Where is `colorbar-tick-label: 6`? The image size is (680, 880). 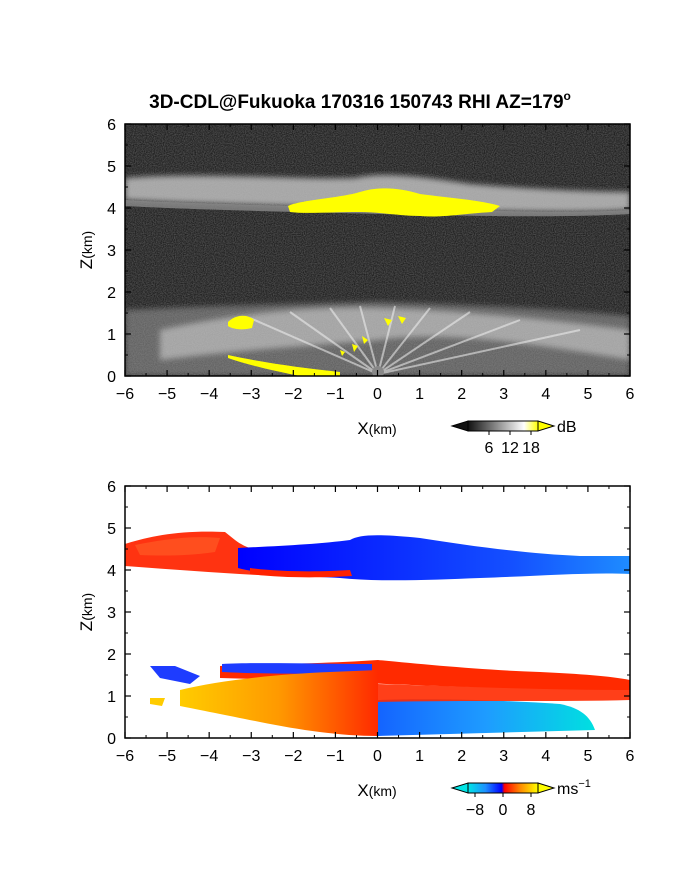
colorbar-tick-label: 6 is located at coordinates (489, 448).